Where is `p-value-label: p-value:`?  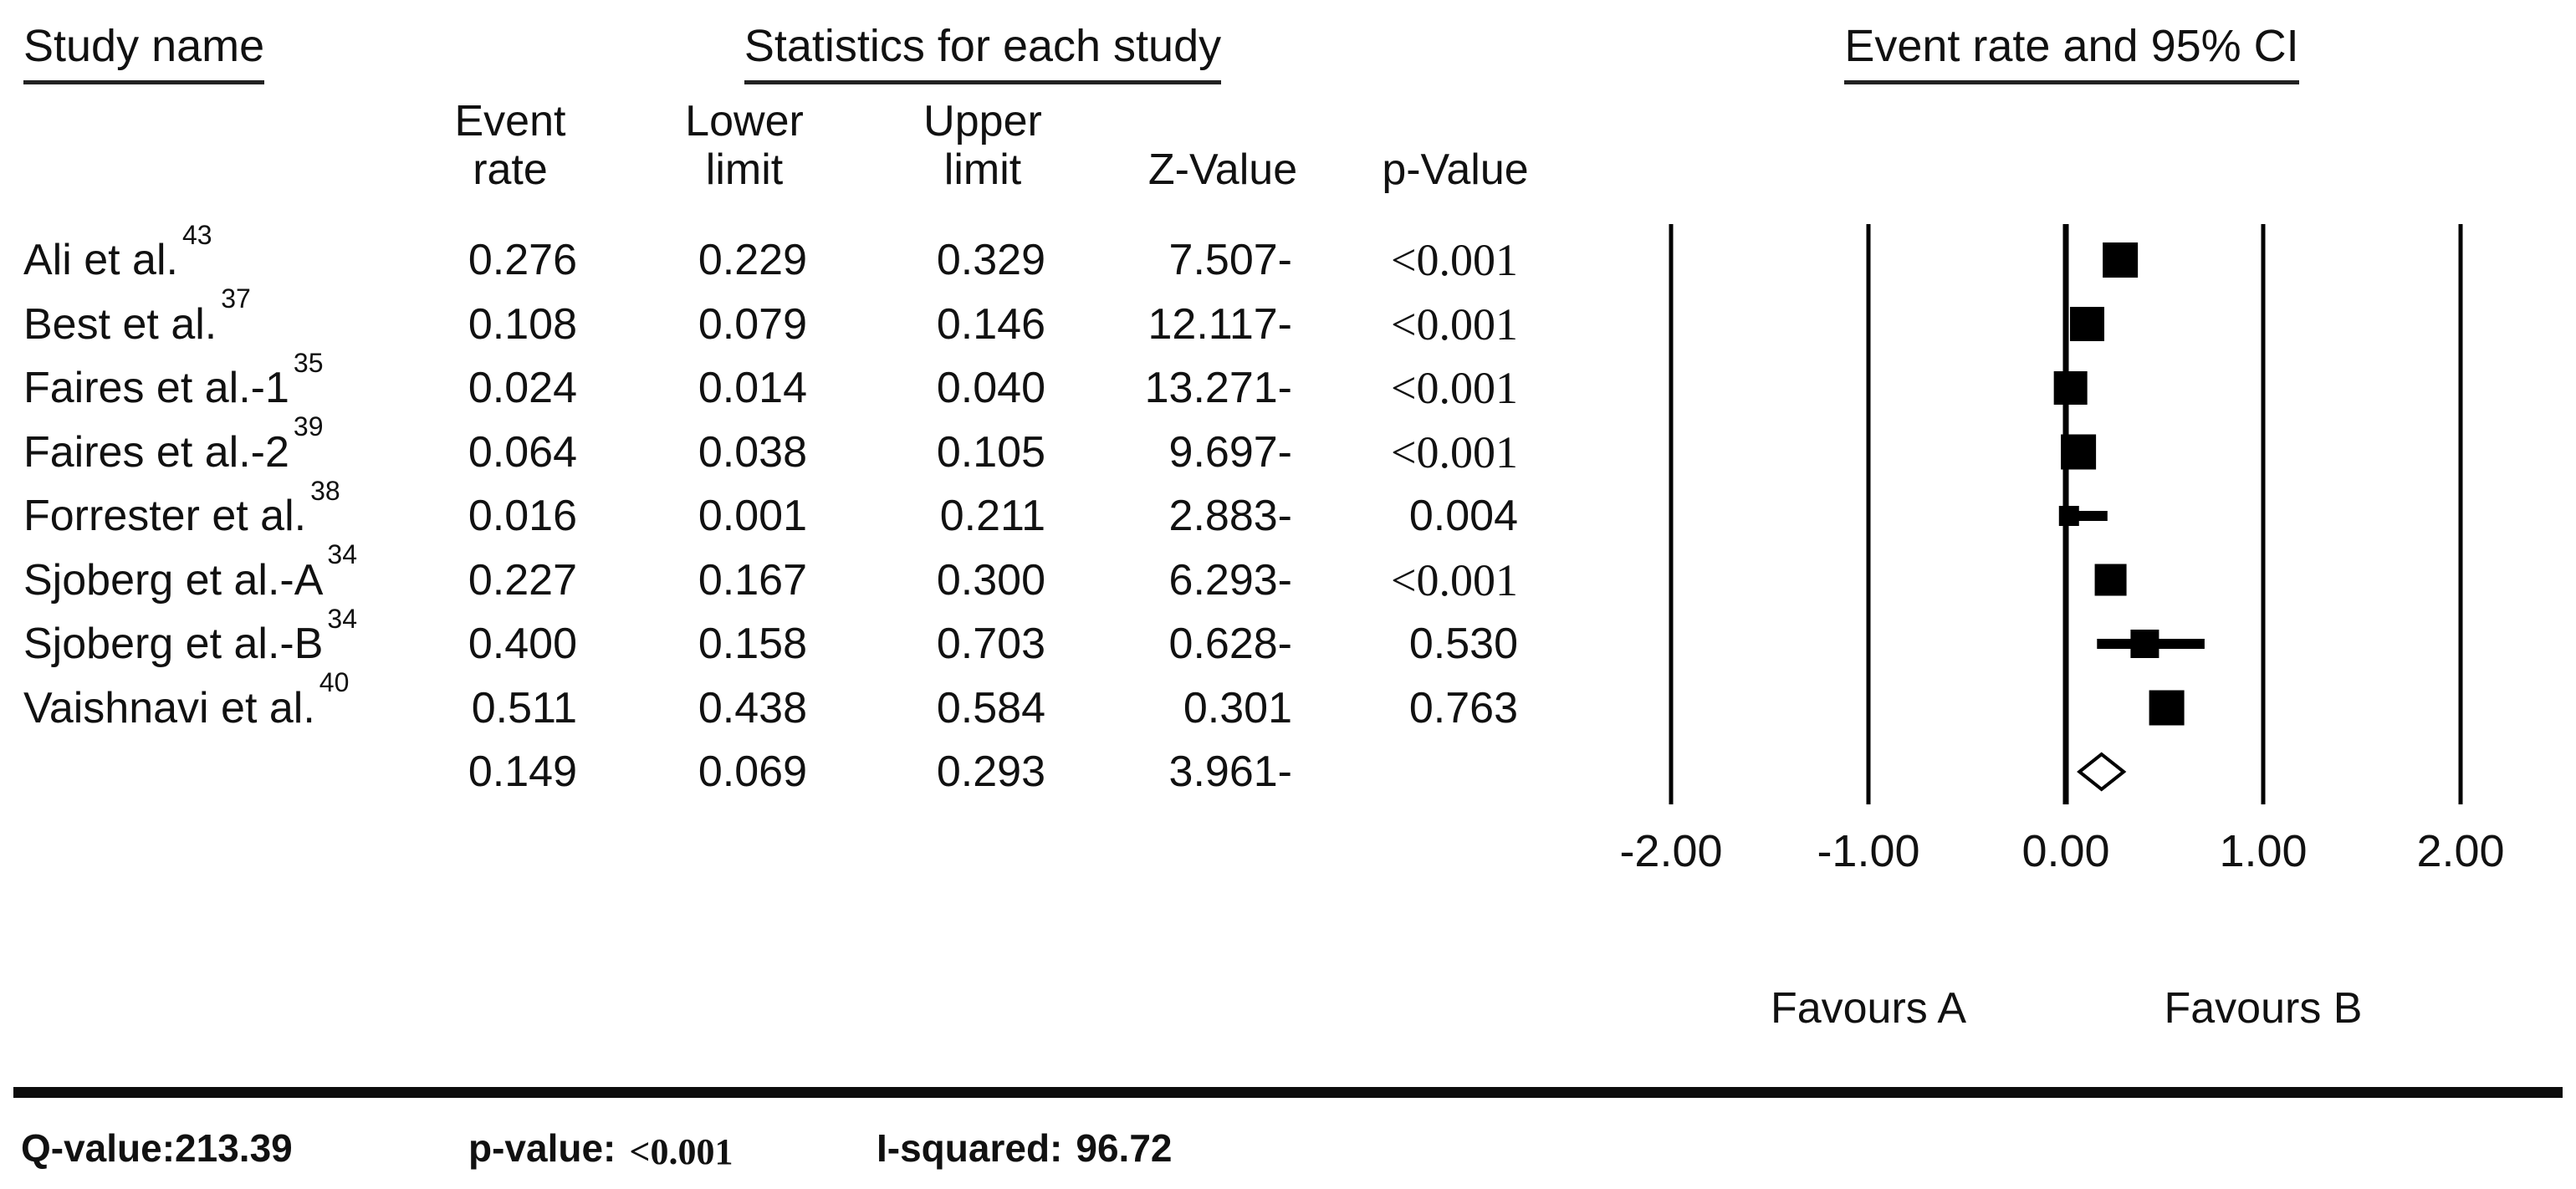 p-value-label: p-value: is located at coordinates (542, 1148).